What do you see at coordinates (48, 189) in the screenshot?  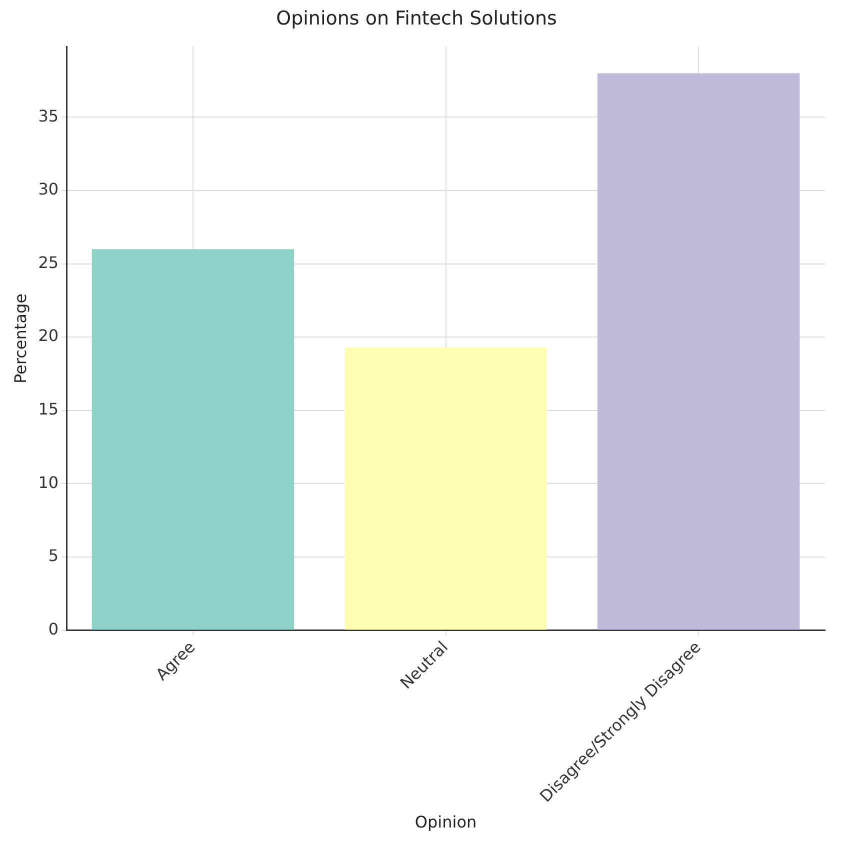 I see `y-tick-label: 30` at bounding box center [48, 189].